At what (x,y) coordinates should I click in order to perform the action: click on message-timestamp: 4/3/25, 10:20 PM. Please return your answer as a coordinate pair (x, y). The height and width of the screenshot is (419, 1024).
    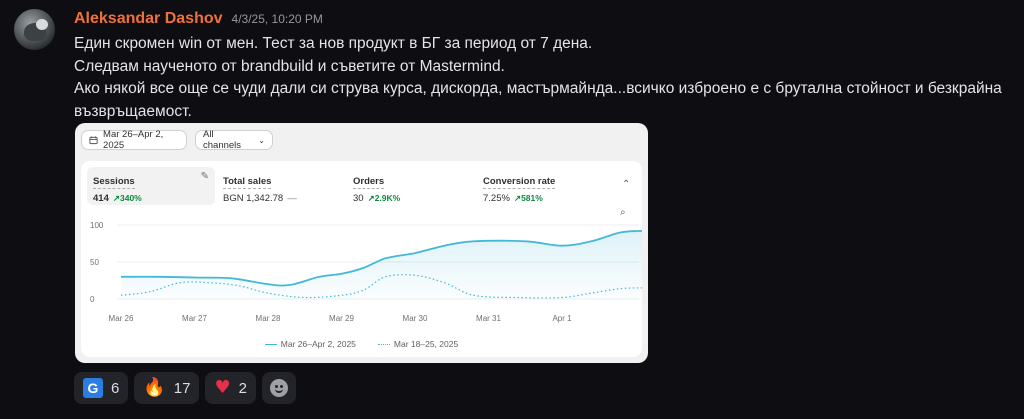
    Looking at the image, I should click on (277, 19).